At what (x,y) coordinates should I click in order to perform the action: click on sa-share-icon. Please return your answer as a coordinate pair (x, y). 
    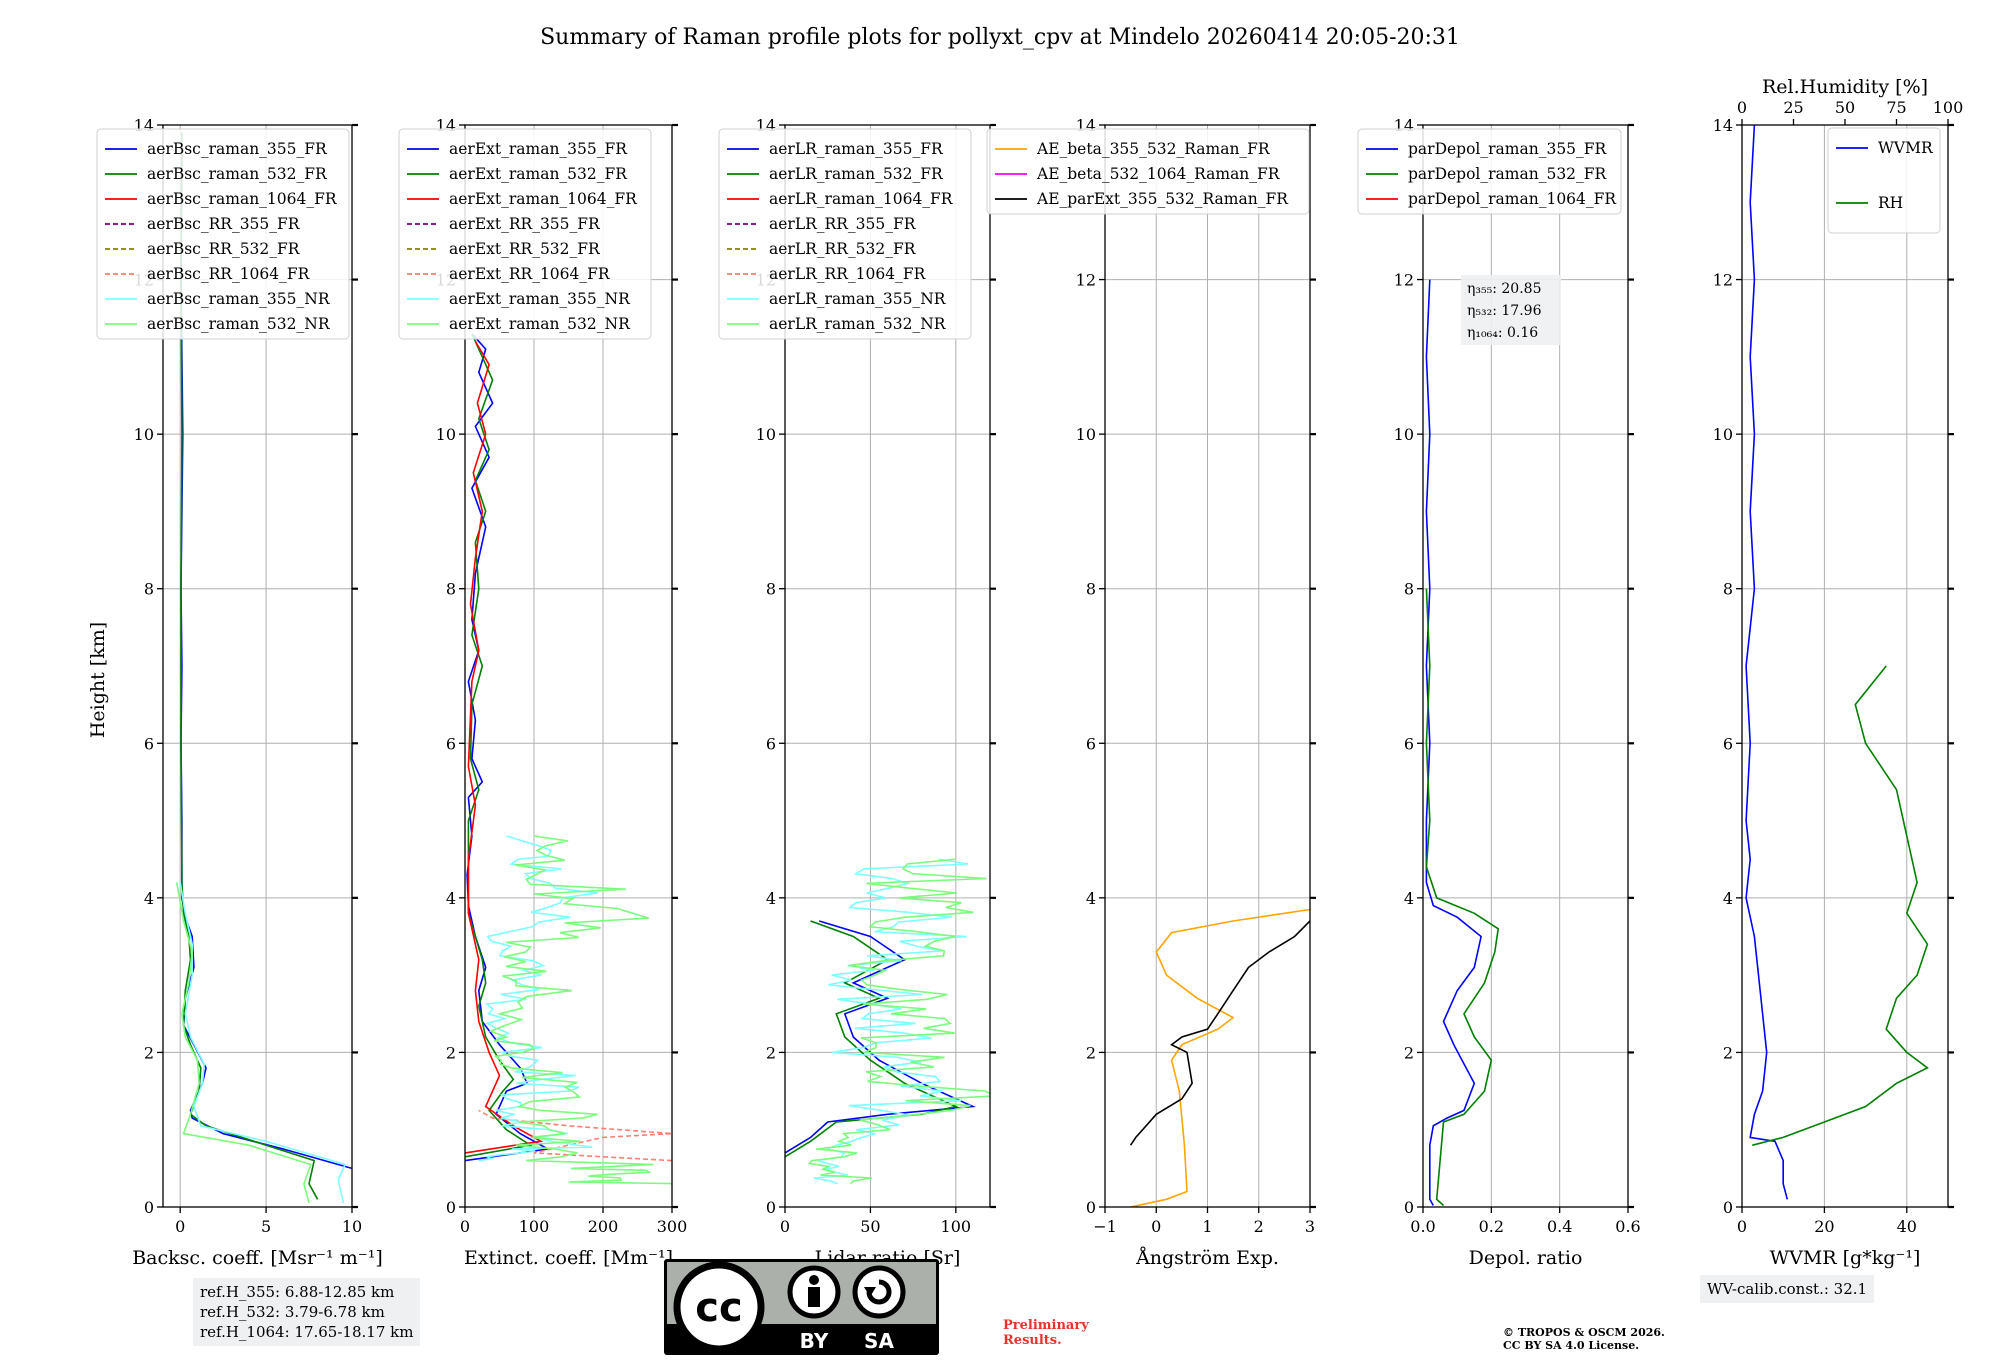
    Looking at the image, I should click on (879, 1292).